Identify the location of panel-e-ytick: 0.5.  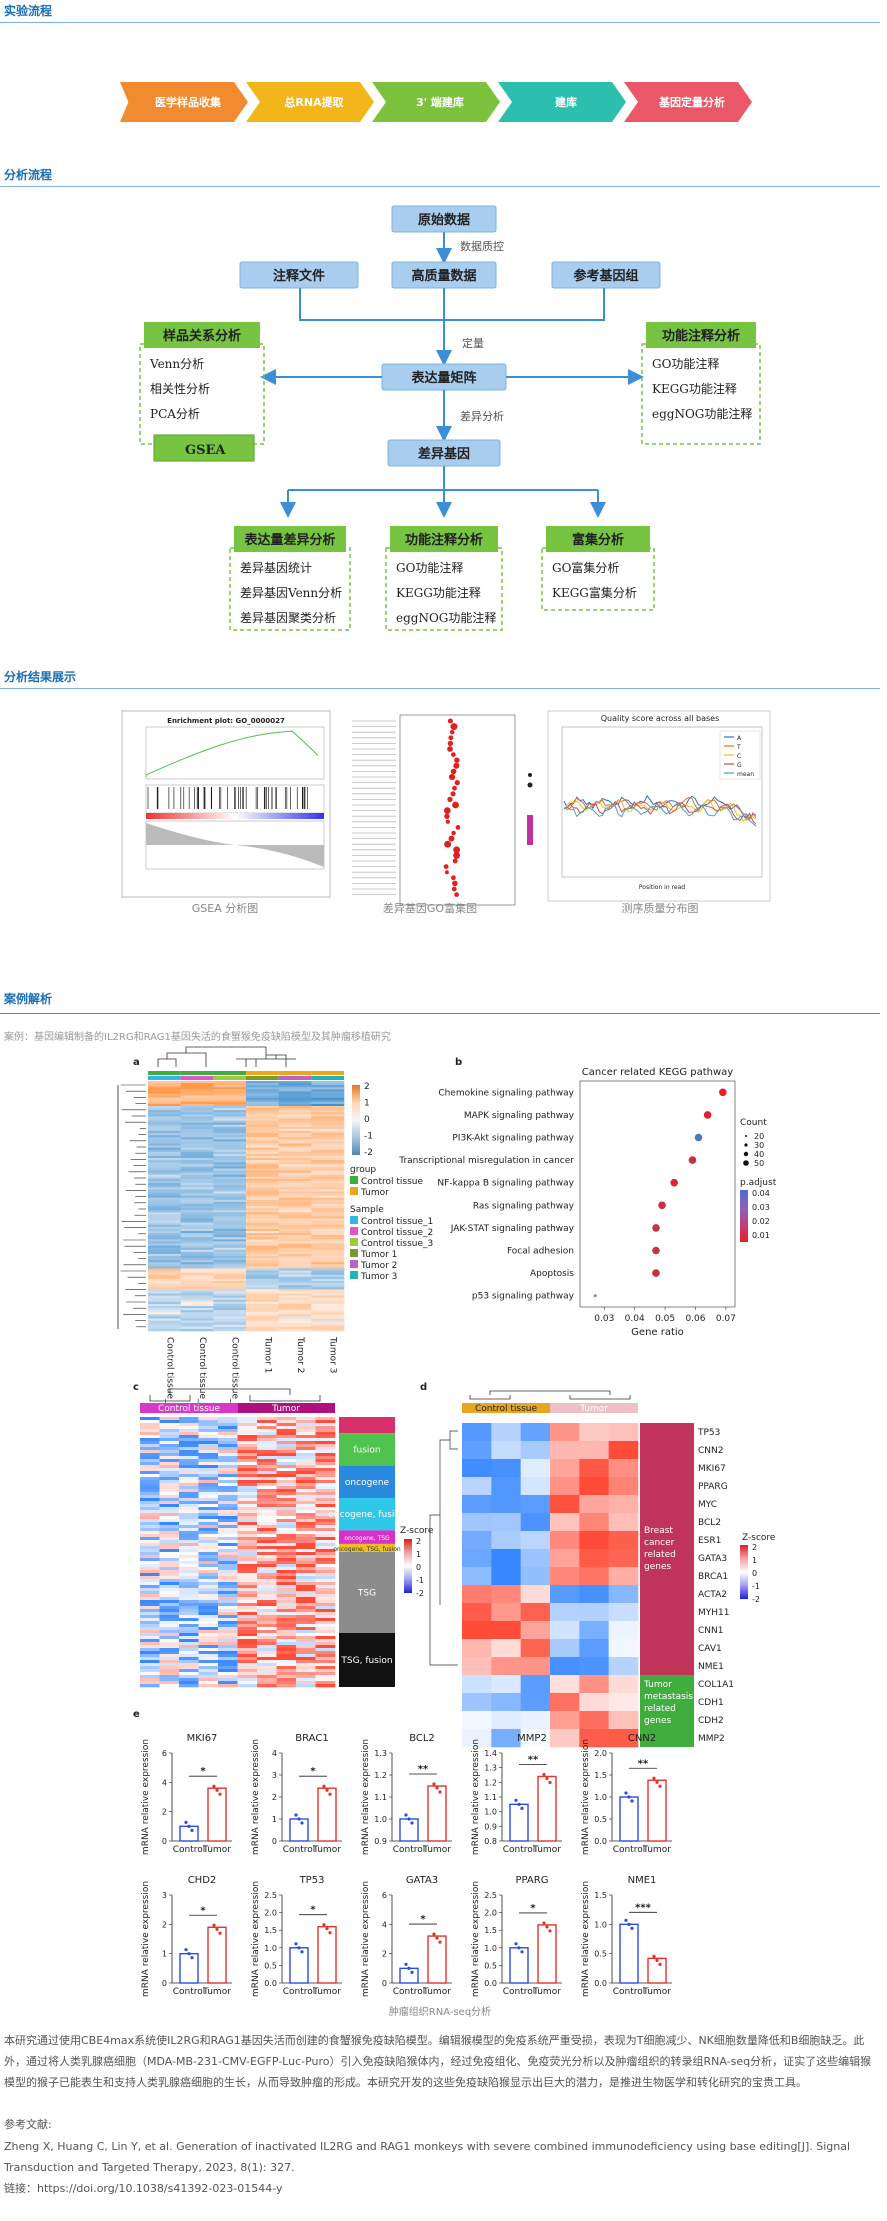
(490, 1965).